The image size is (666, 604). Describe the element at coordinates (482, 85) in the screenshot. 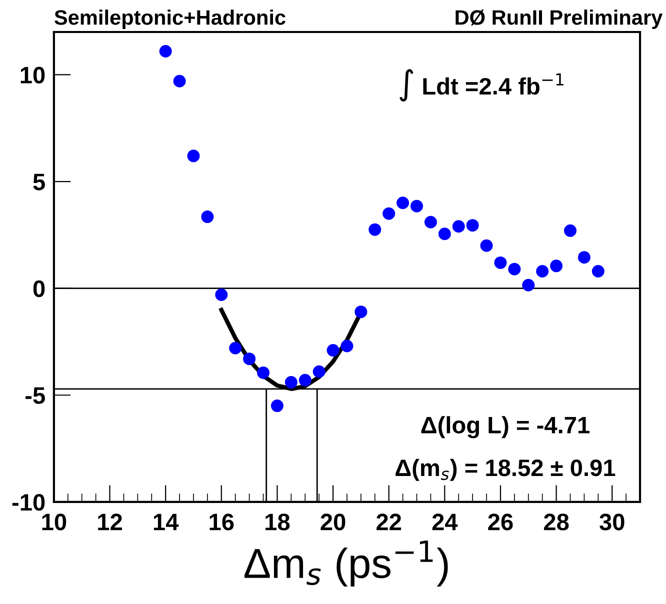

I see `annotation: ∫ Ldt =2.4 fb$^{−1}$` at that location.